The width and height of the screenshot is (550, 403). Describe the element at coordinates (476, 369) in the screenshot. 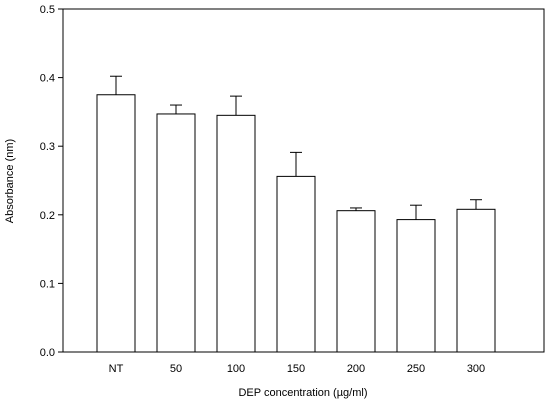

I see `x-tick-label-300: 300` at that location.